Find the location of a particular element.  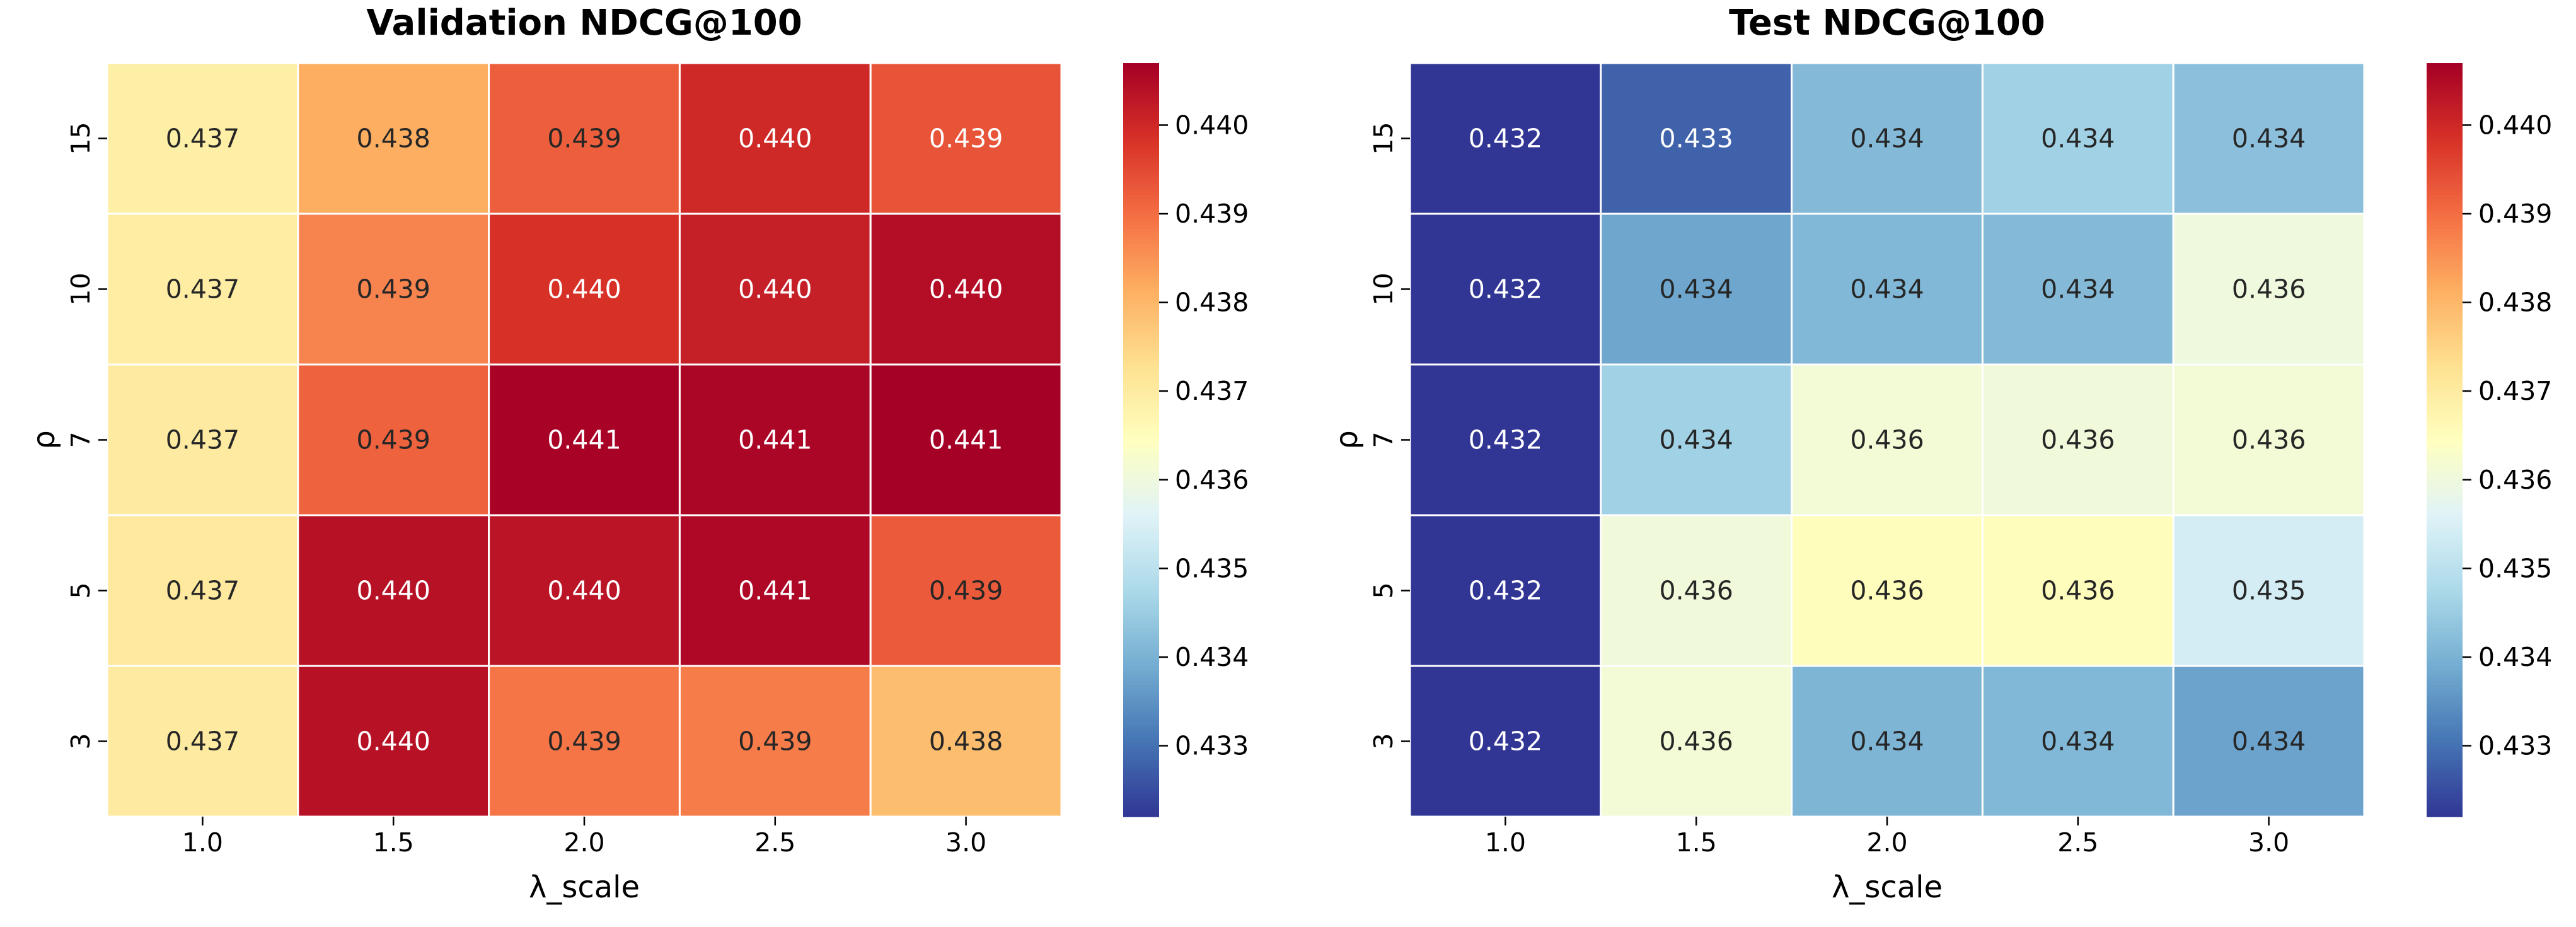

cell-label: 0.439 is located at coordinates (775, 742).